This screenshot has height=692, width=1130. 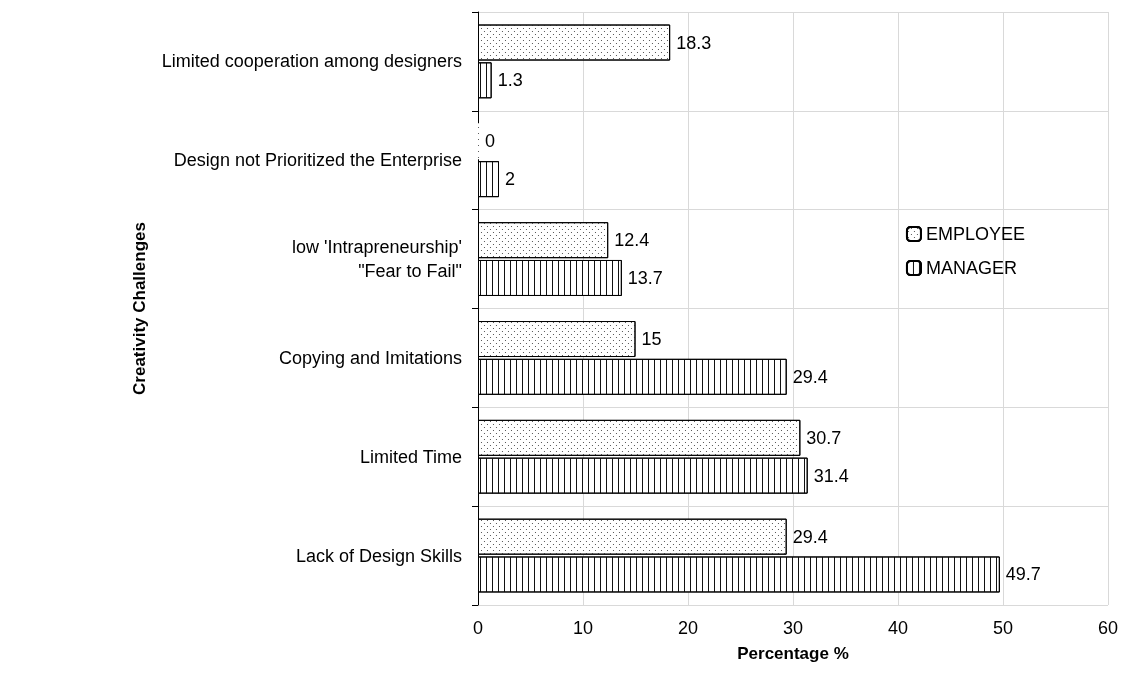 What do you see at coordinates (824, 437) in the screenshot?
I see `data-label: 30.7` at bounding box center [824, 437].